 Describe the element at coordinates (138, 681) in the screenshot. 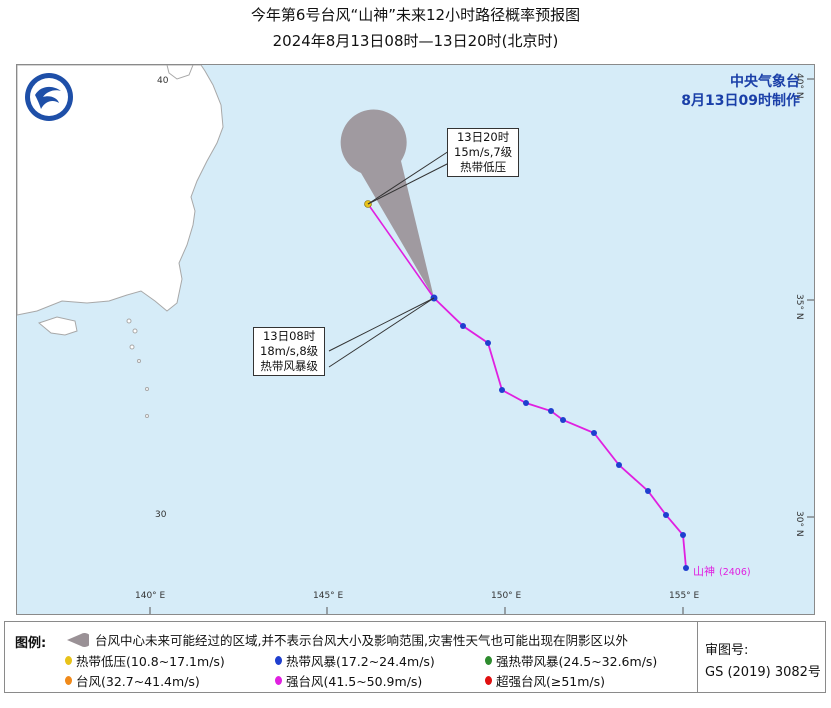

I see `legend-label-ty: 台风(32.7~41.4m/s)` at that location.